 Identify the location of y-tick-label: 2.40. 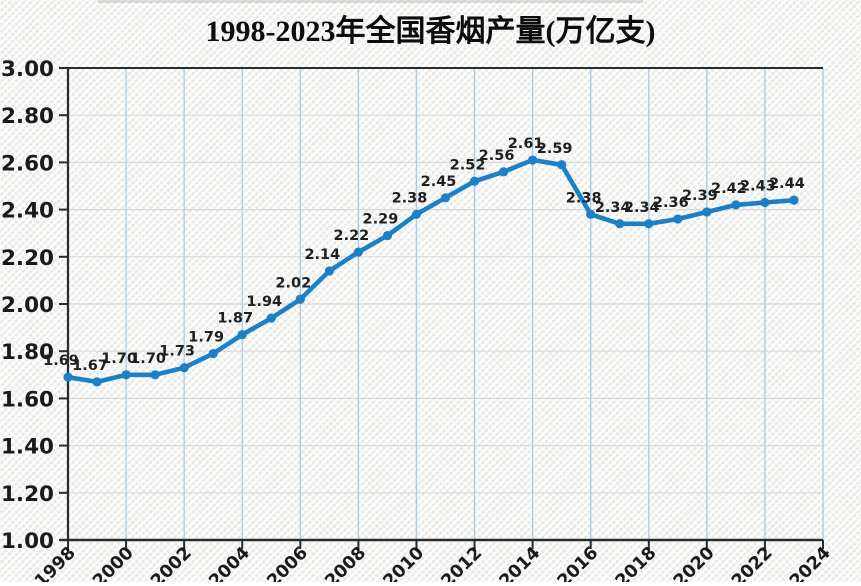
(27, 211).